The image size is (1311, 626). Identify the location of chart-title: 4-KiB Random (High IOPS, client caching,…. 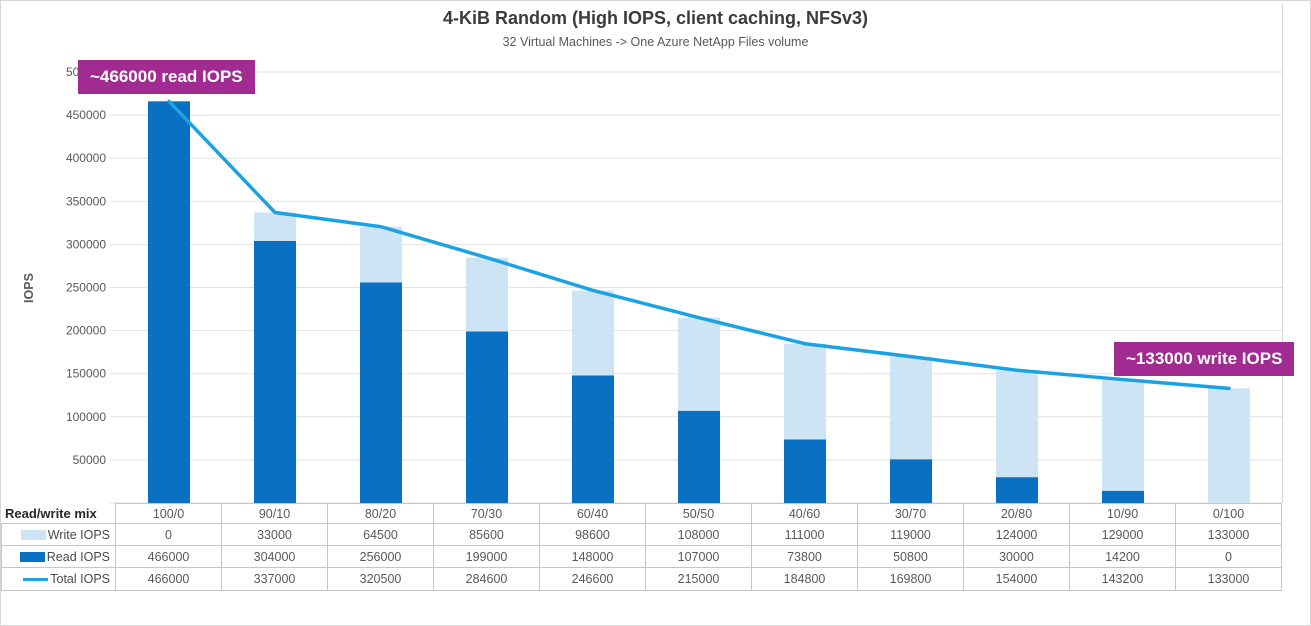
(655, 18).